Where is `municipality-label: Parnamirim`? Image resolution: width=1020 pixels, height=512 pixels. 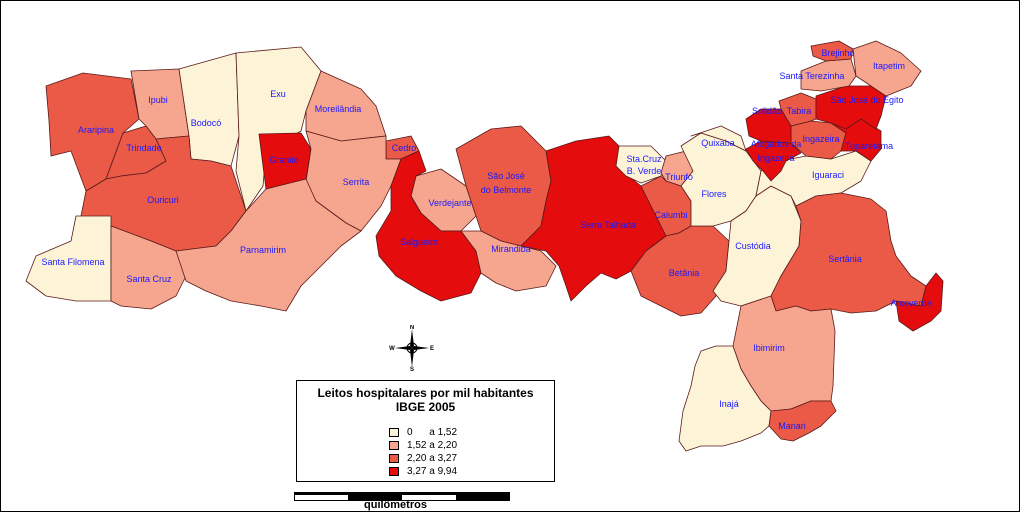
municipality-label: Parnamirim is located at coordinates (263, 250).